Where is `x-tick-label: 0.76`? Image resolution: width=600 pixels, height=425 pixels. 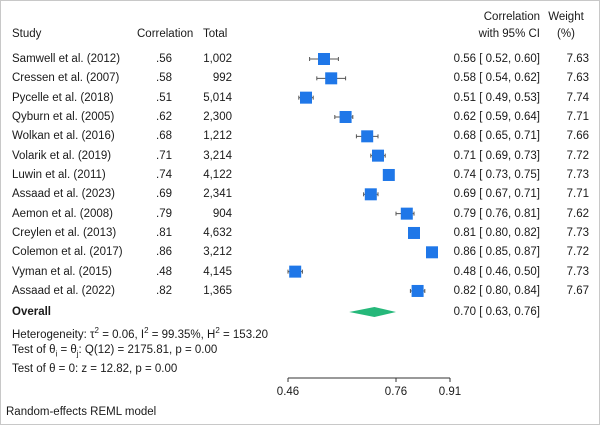
x-tick-label: 0.76 is located at coordinates (396, 392).